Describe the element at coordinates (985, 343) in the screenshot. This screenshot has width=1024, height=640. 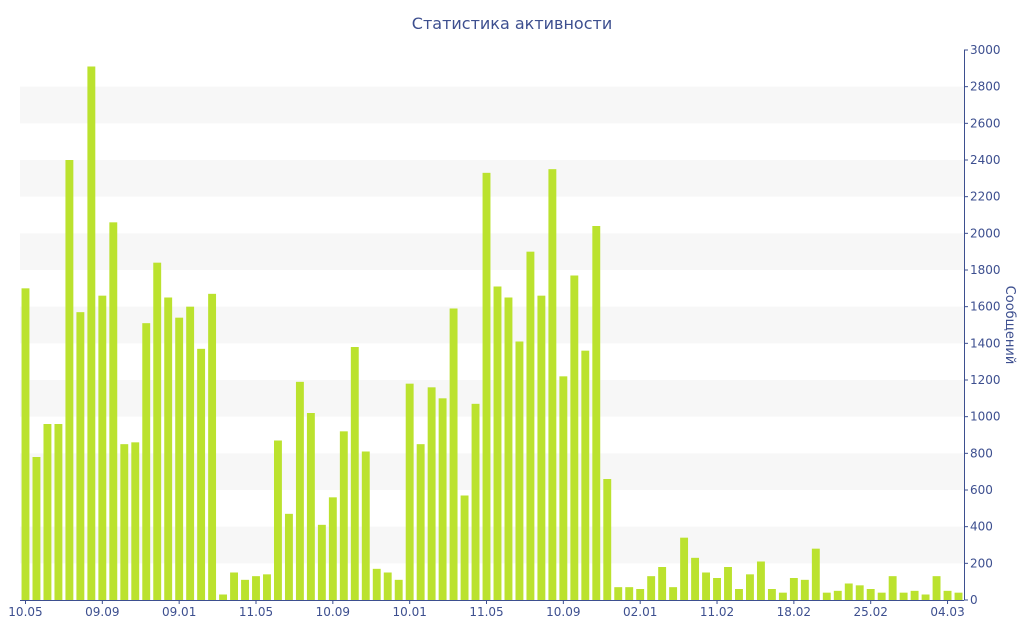
I see `y-tick-label: 1400` at that location.